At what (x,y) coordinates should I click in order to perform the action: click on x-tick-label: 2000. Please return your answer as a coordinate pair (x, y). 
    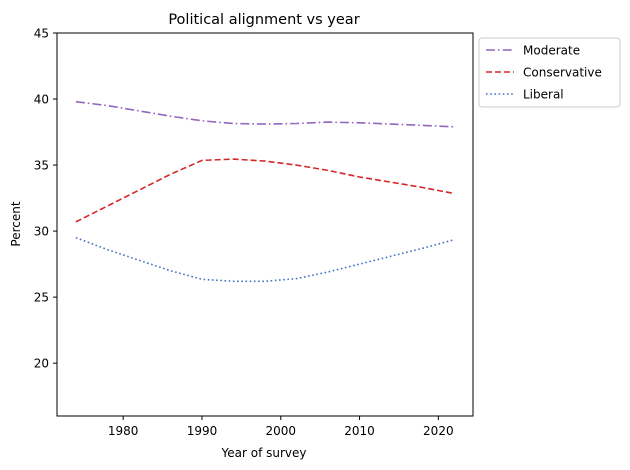
    Looking at the image, I should click on (280, 431).